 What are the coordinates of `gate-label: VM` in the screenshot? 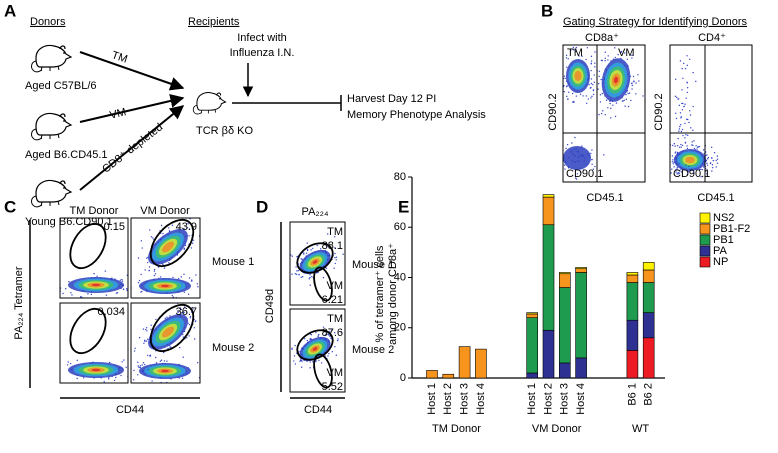 It's located at (335, 286).